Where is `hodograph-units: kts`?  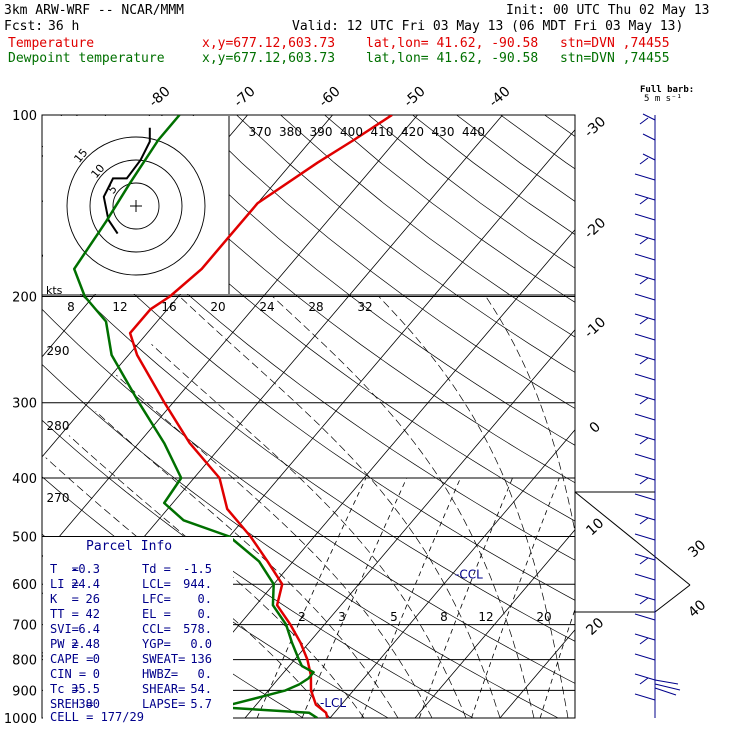
hodograph-units: kts is located at coordinates (54, 290).